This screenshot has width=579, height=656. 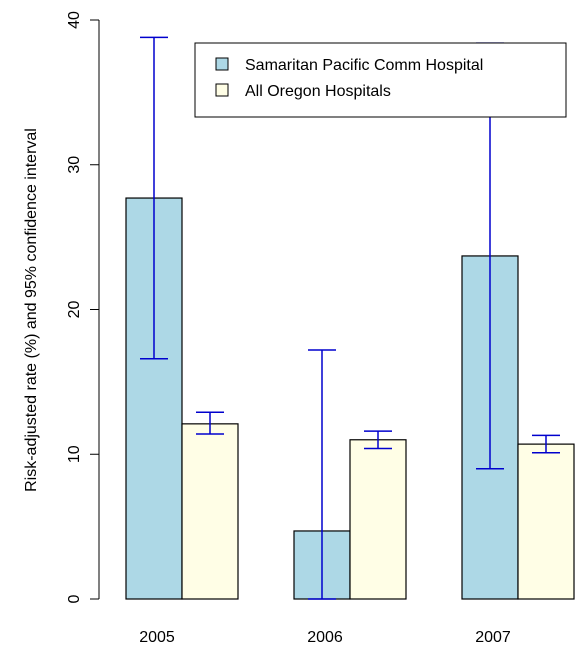 I want to click on y-tick-label: 40, so click(x=74, y=20).